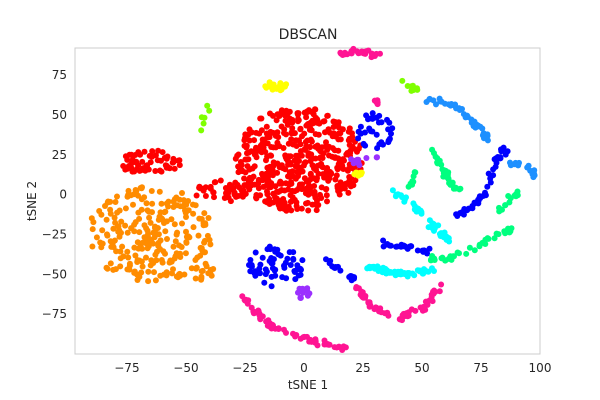 This screenshot has height=400, width=600. I want to click on x-tick-label: −25, so click(244, 368).